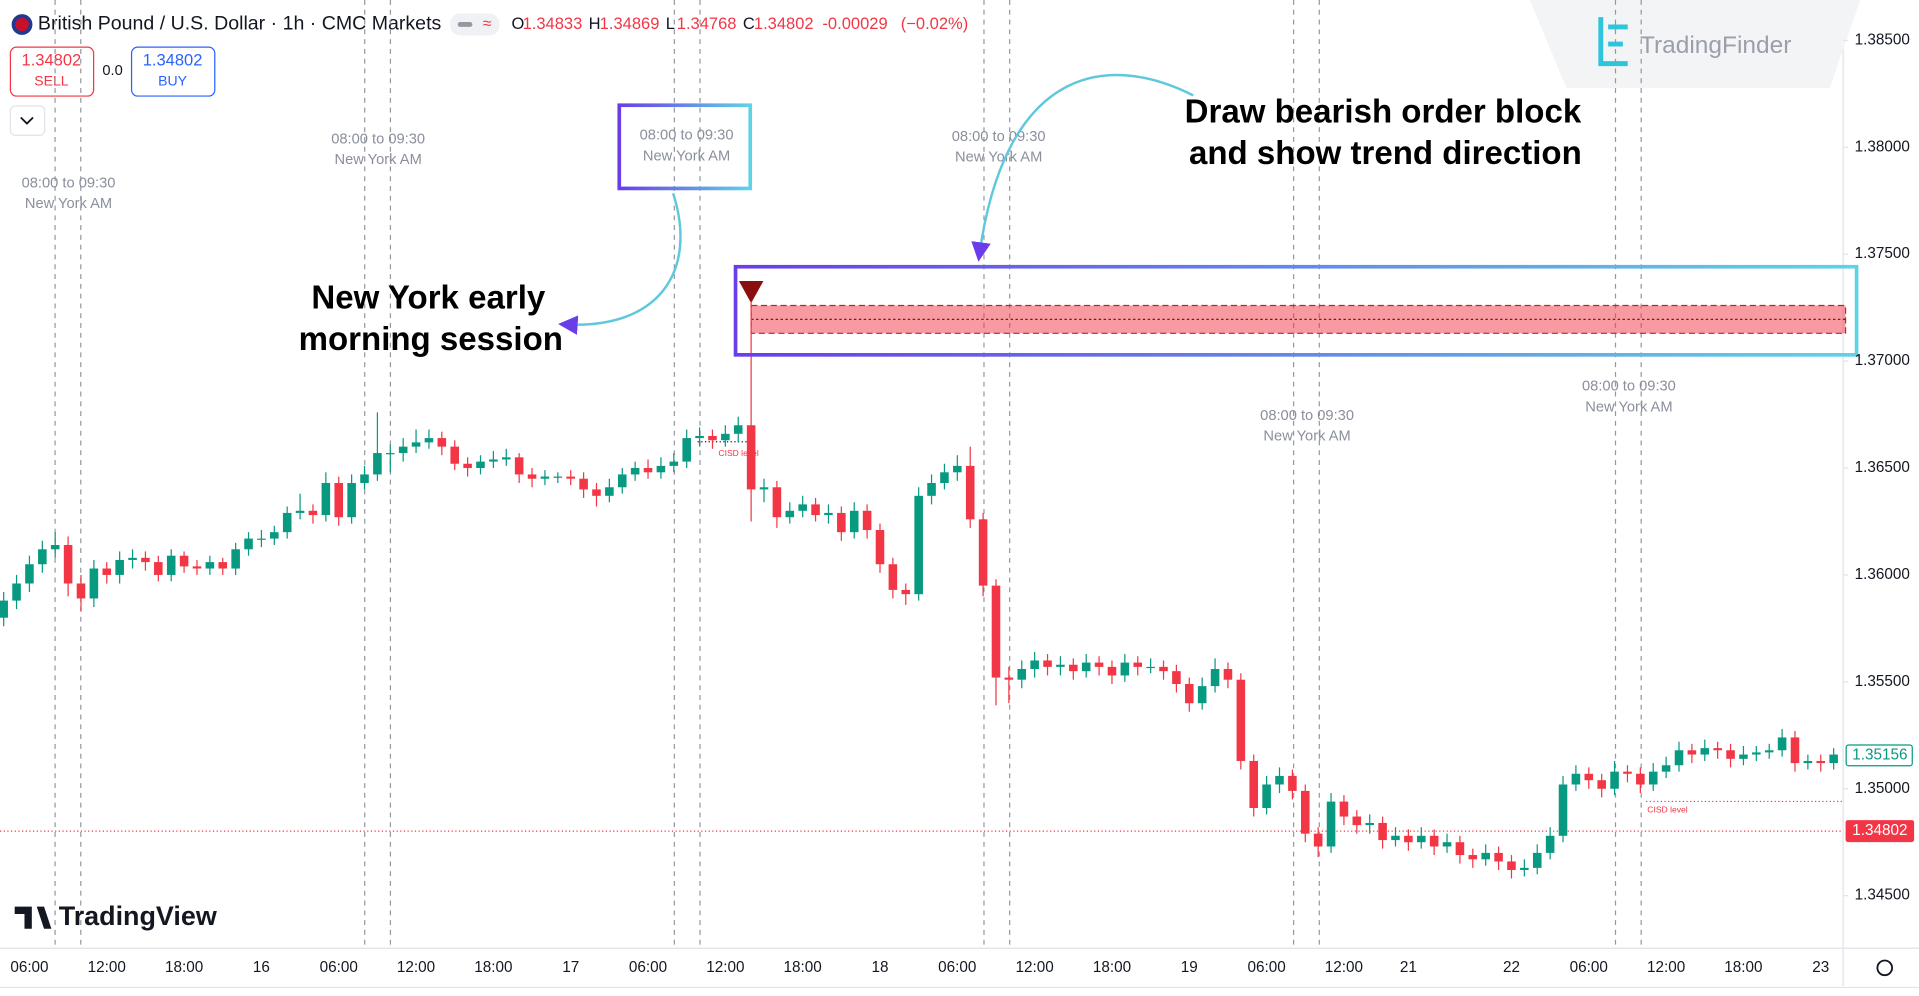 The width and height of the screenshot is (1919, 996). I want to click on session-highlight, so click(685, 147).